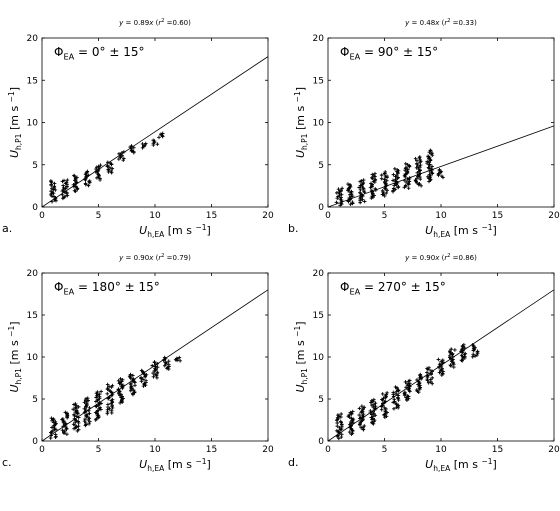  What do you see at coordinates (321, 166) in the screenshot?
I see `y-tick-label: 5` at bounding box center [321, 166].